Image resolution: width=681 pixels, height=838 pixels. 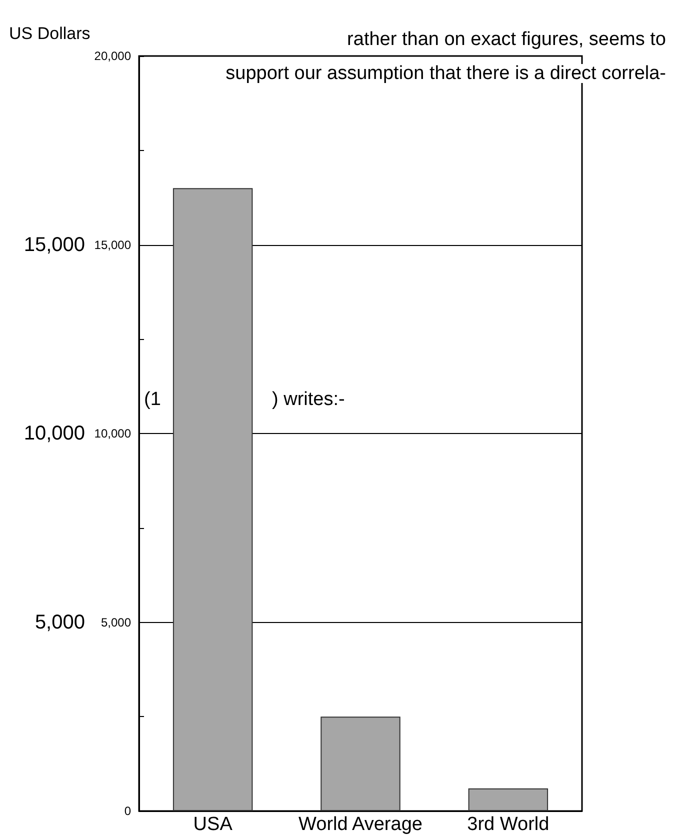 I want to click on annotation: support our assumption that there is a direct correla-, so click(x=446, y=73).